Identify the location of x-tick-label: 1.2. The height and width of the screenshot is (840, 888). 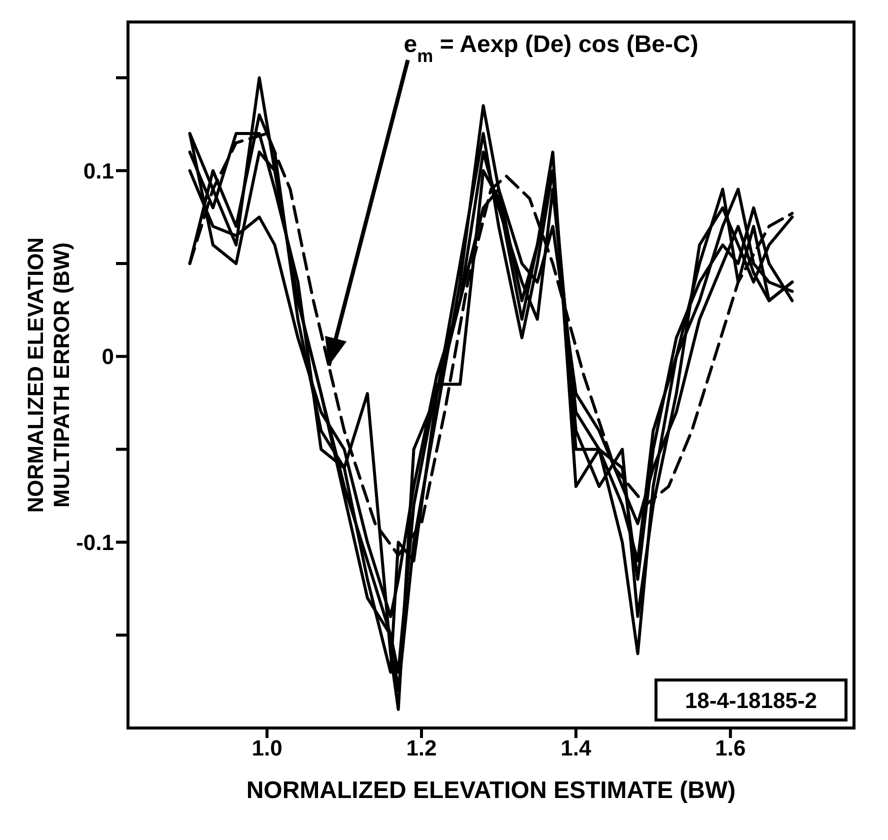
(421, 748).